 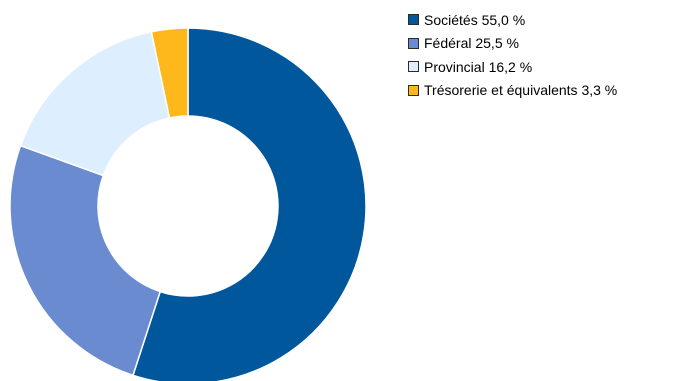 What do you see at coordinates (413, 90) in the screenshot?
I see `legend-swatch-tresorerie-et-equivalents` at bounding box center [413, 90].